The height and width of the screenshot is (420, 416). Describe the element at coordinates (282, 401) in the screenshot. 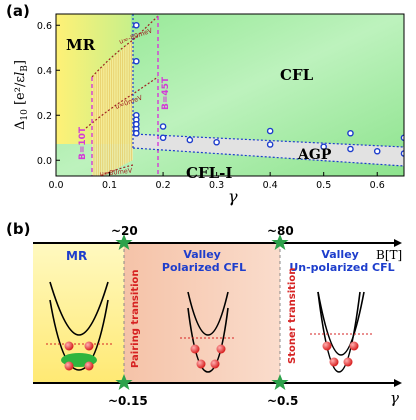

I see `bottom-tick-2: ~0.5` at that location.